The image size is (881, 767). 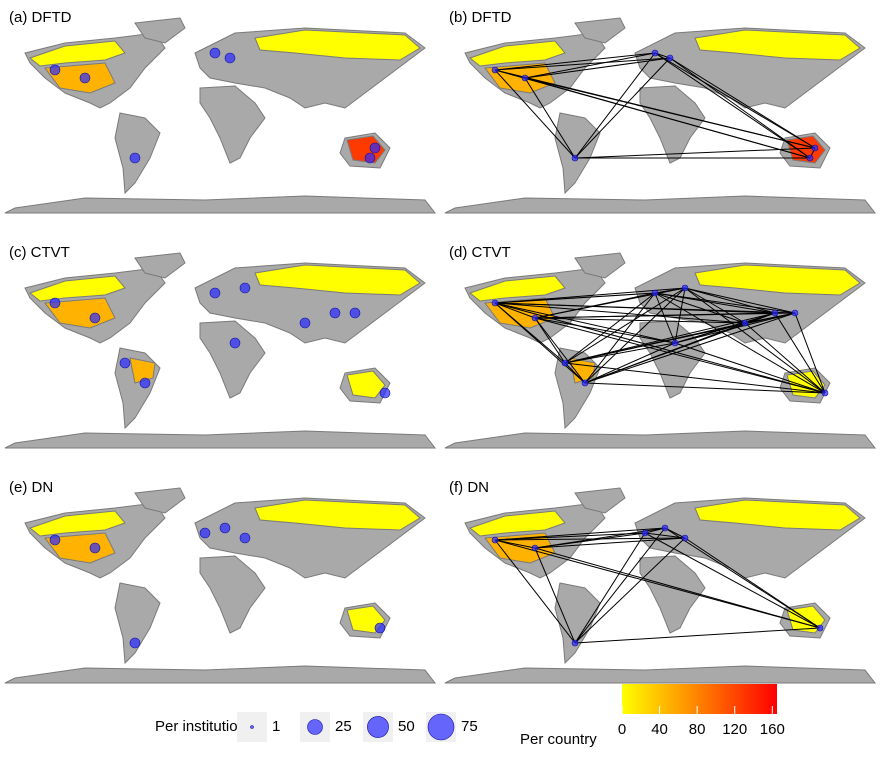 I want to click on map-panel: (e) DN, so click(x=220, y=581).